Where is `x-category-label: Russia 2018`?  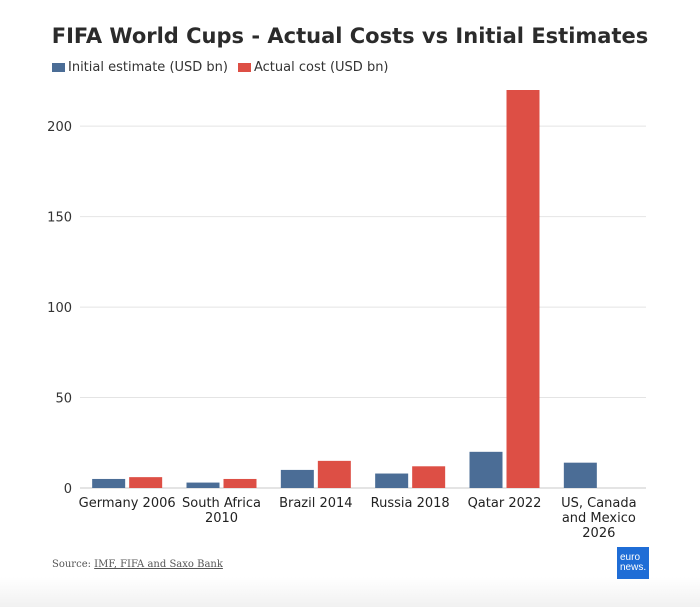 x-category-label: Russia 2018 is located at coordinates (410, 503).